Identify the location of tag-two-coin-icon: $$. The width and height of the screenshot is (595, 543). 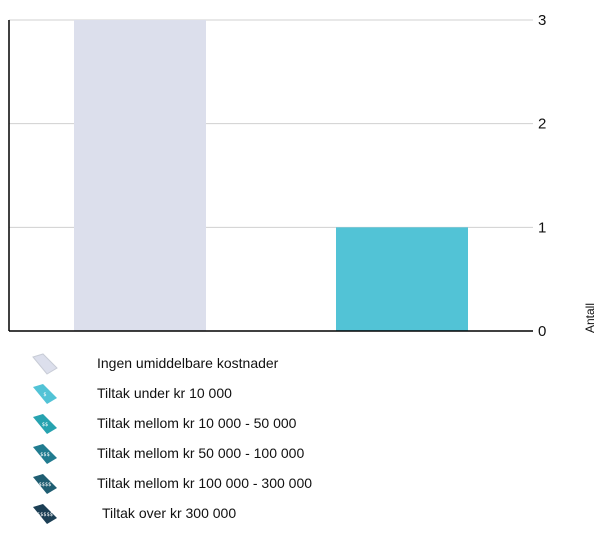
(45, 424).